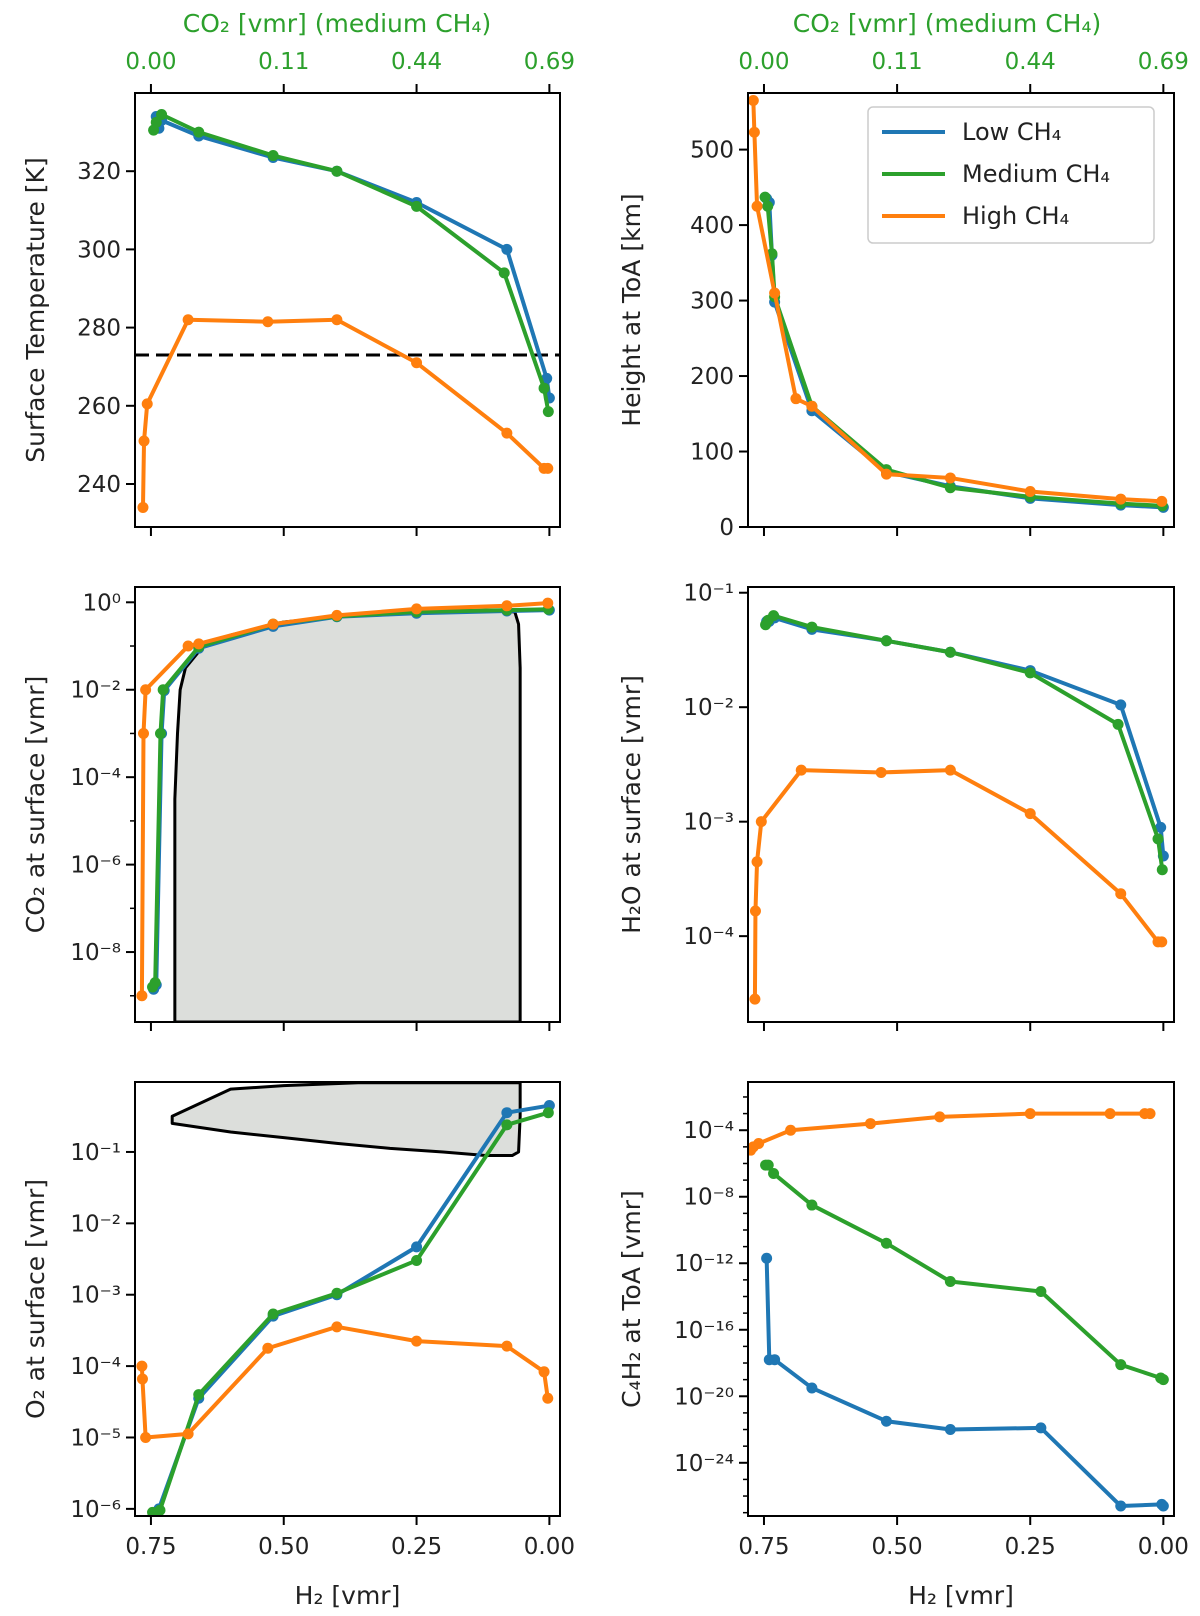 Image resolution: width=1200 pixels, height=1616 pixels. I want to click on o2-surface-plot-area, so click(345, 1299).